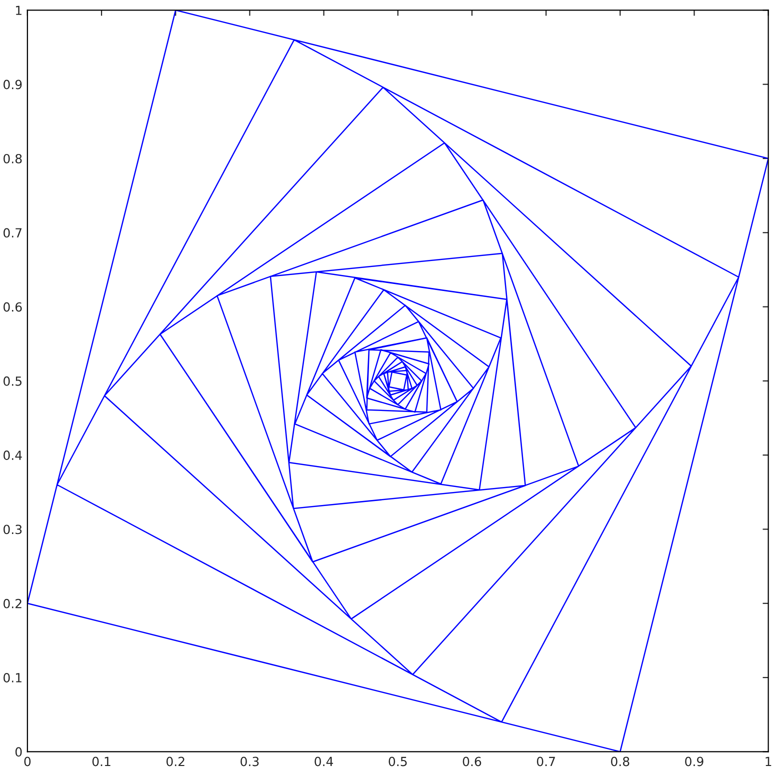 The height and width of the screenshot is (783, 784). What do you see at coordinates (13, 529) in the screenshot?
I see `y-tick-label: 0.3` at bounding box center [13, 529].